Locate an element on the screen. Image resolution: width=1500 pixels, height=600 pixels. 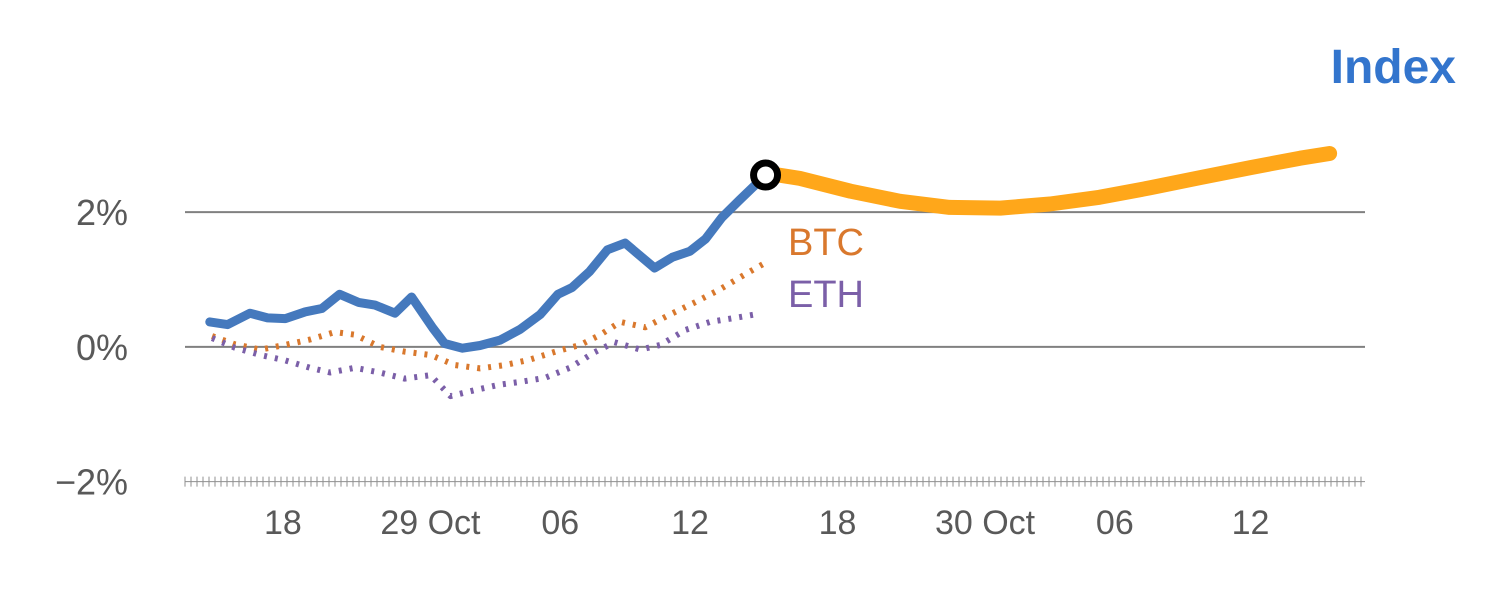
y-tick-label: 0% is located at coordinates (102, 347).